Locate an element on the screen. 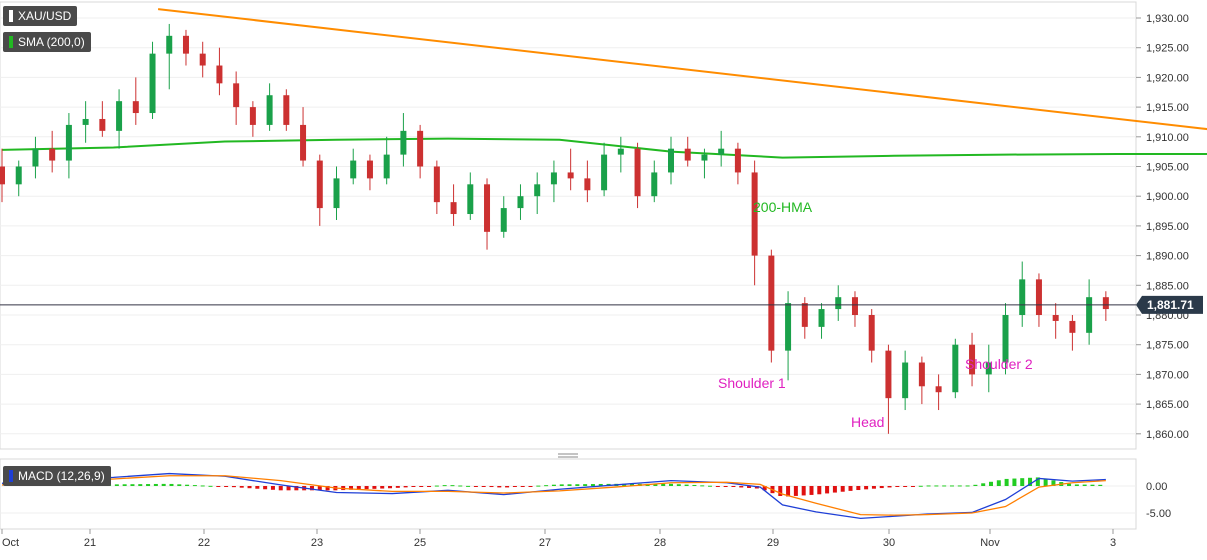 The image size is (1207, 560). y-tick-label: 1,930.00 is located at coordinates (1167, 19).